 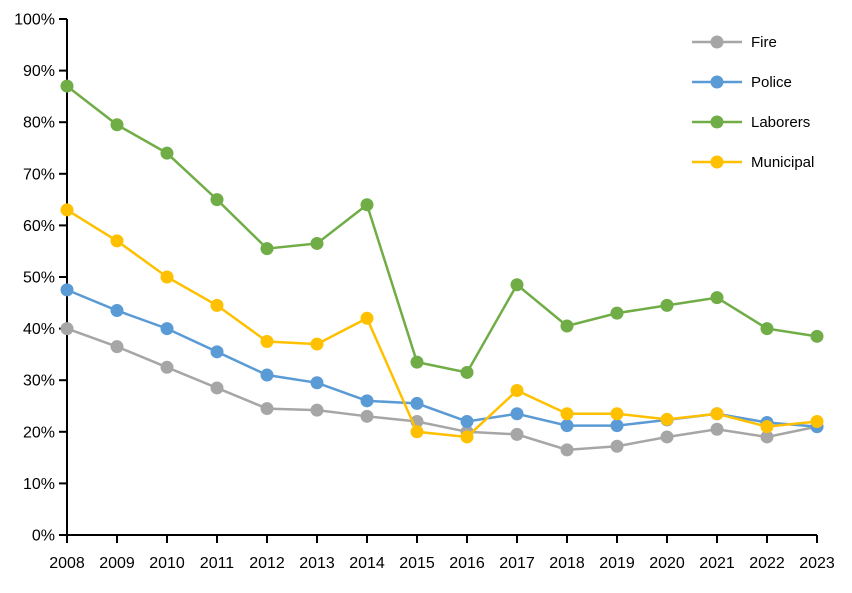 I want to click on y-tick-label: 100%, so click(x=34, y=20).